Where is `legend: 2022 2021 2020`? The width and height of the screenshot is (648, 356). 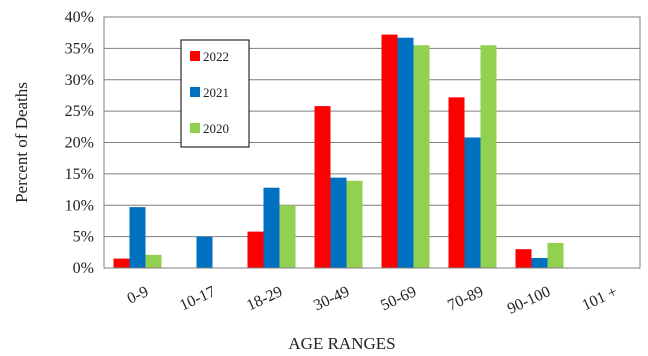
legend: 2022 2021 2020 is located at coordinates (215, 93).